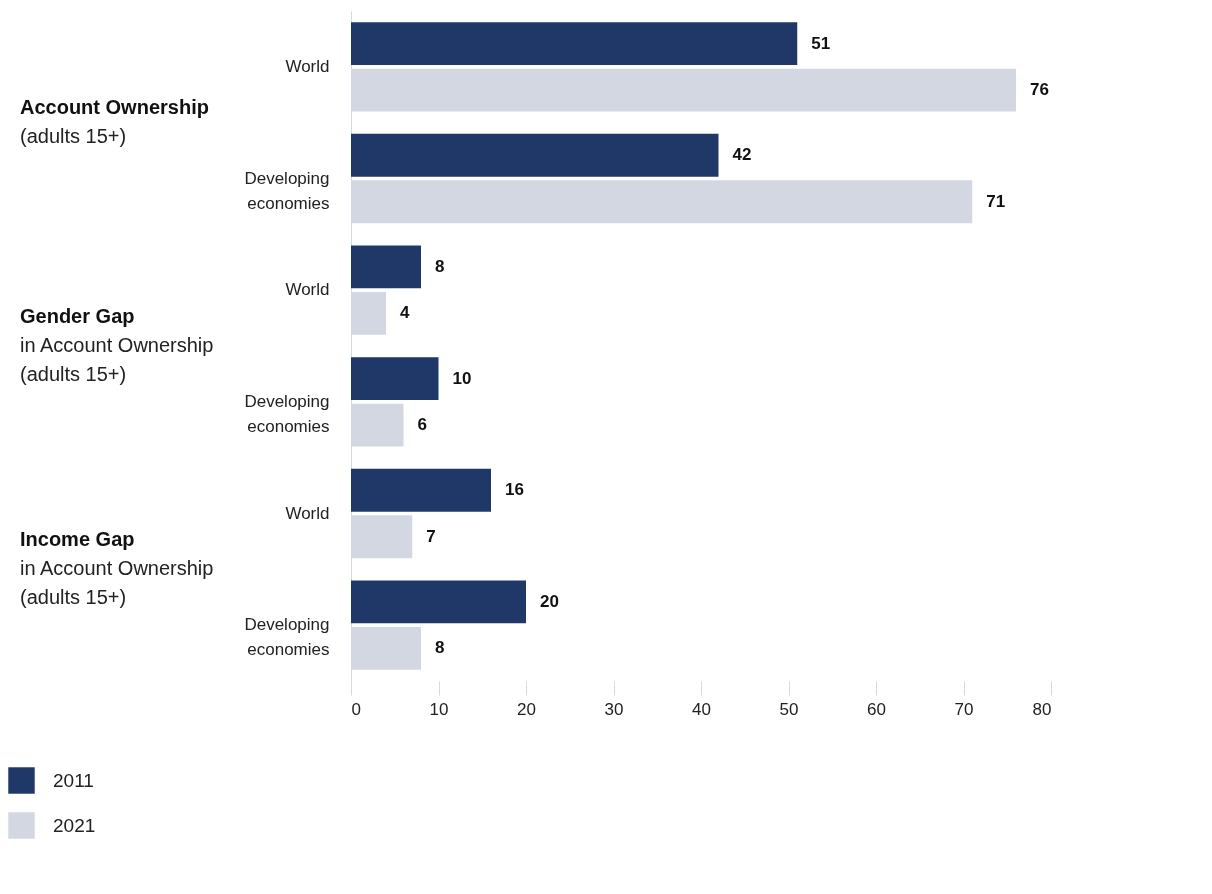 The image size is (1212, 894). I want to click on x-tick-label: 30, so click(614, 709).